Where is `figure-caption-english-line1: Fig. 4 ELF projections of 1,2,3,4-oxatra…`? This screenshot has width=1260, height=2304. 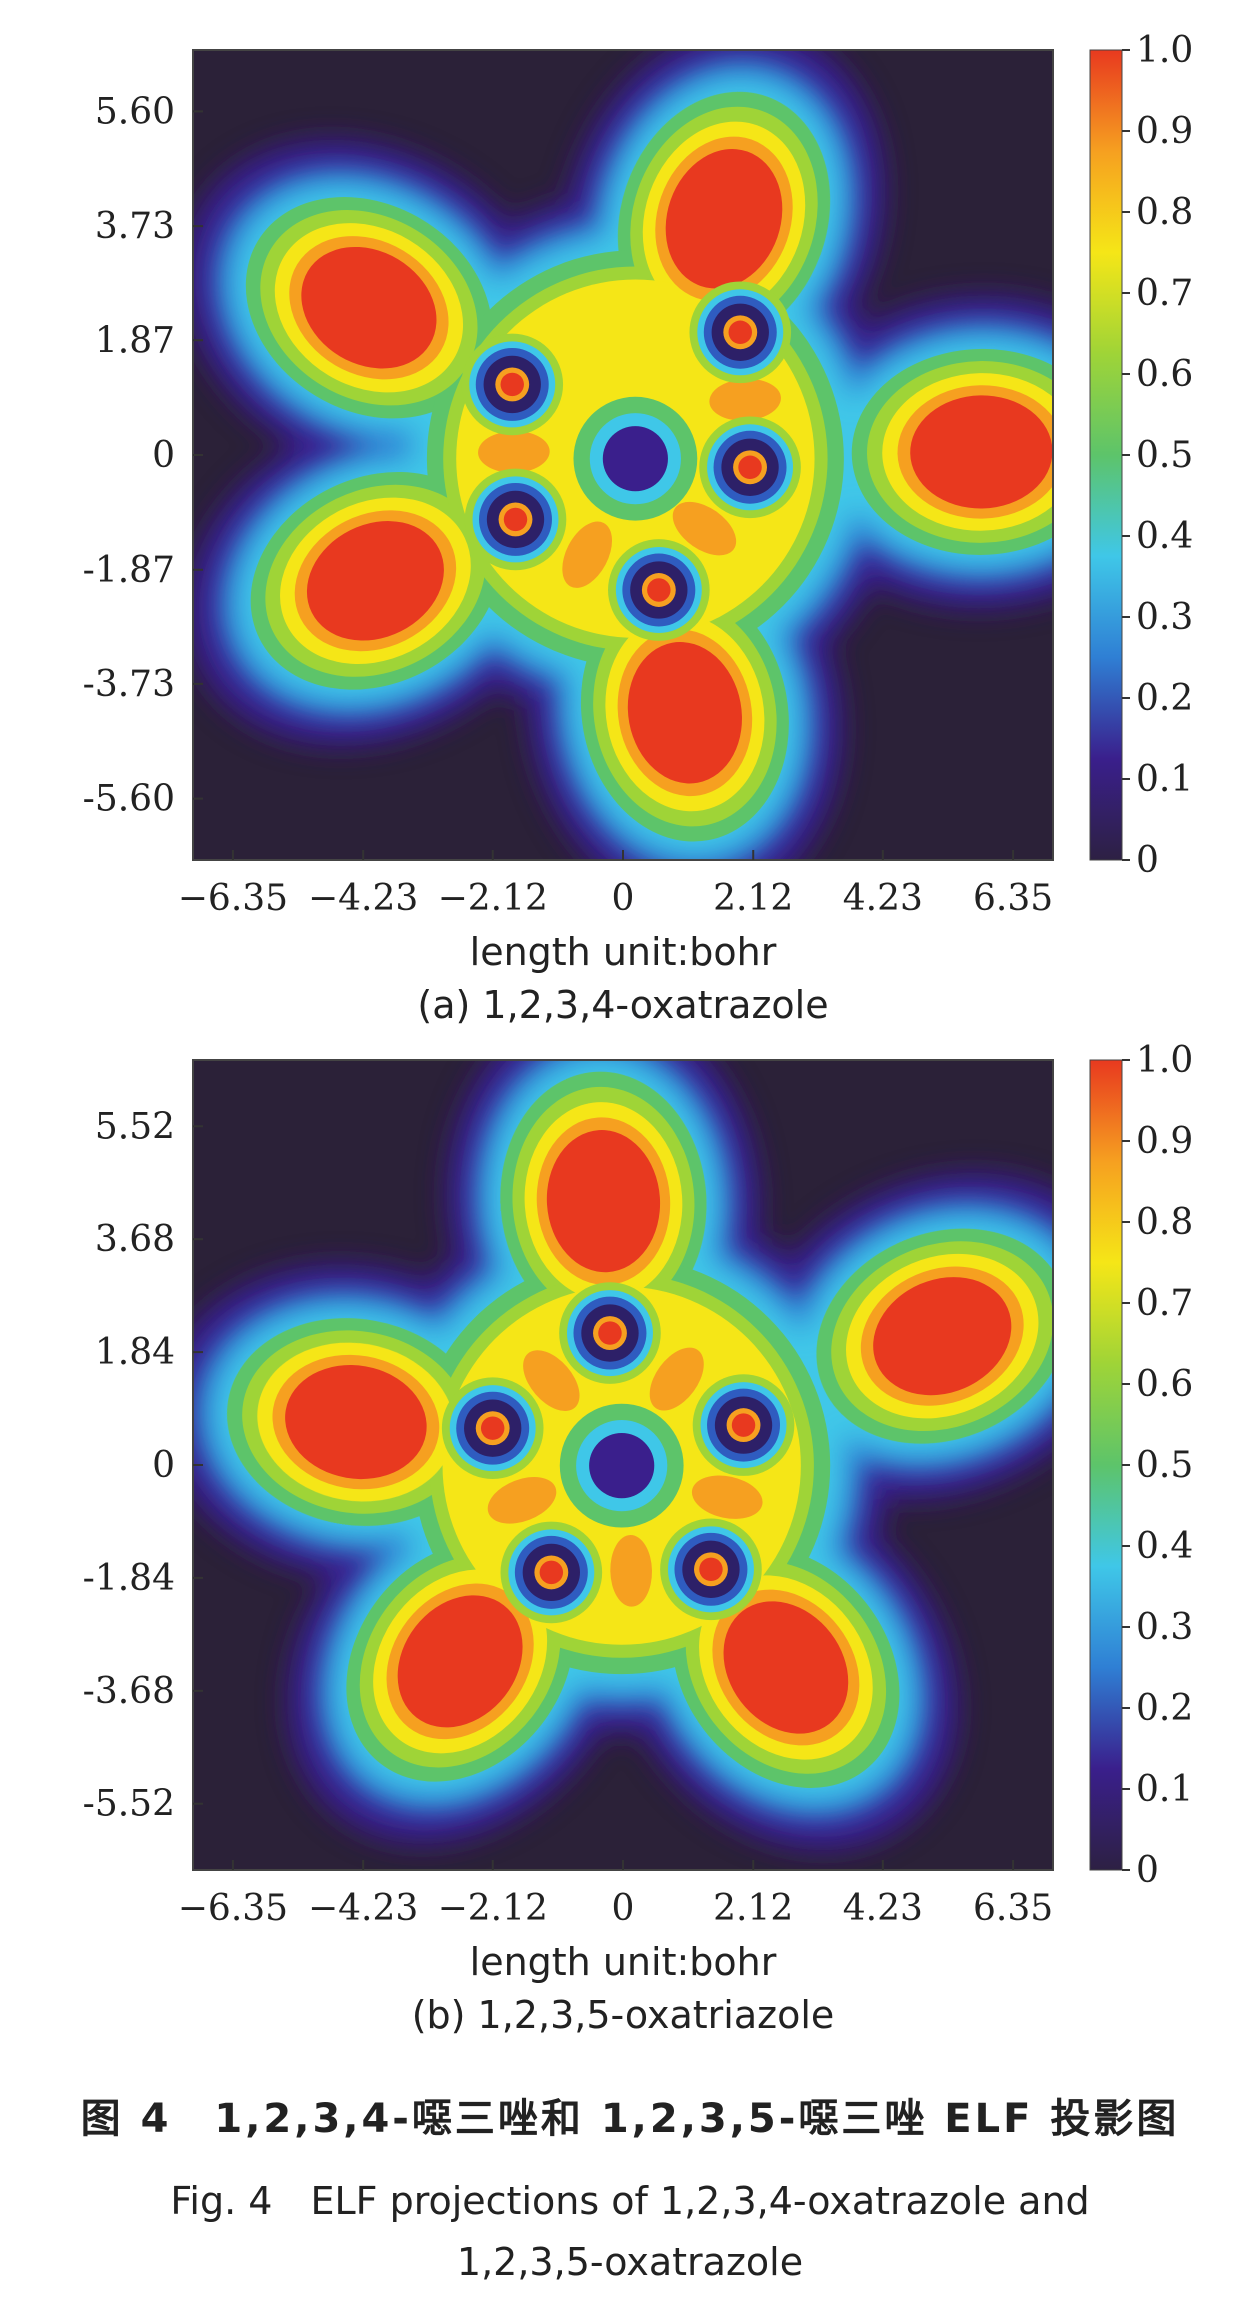 figure-caption-english-line1: Fig. 4 ELF projections of 1,2,3,4-oxatra… is located at coordinates (630, 2201).